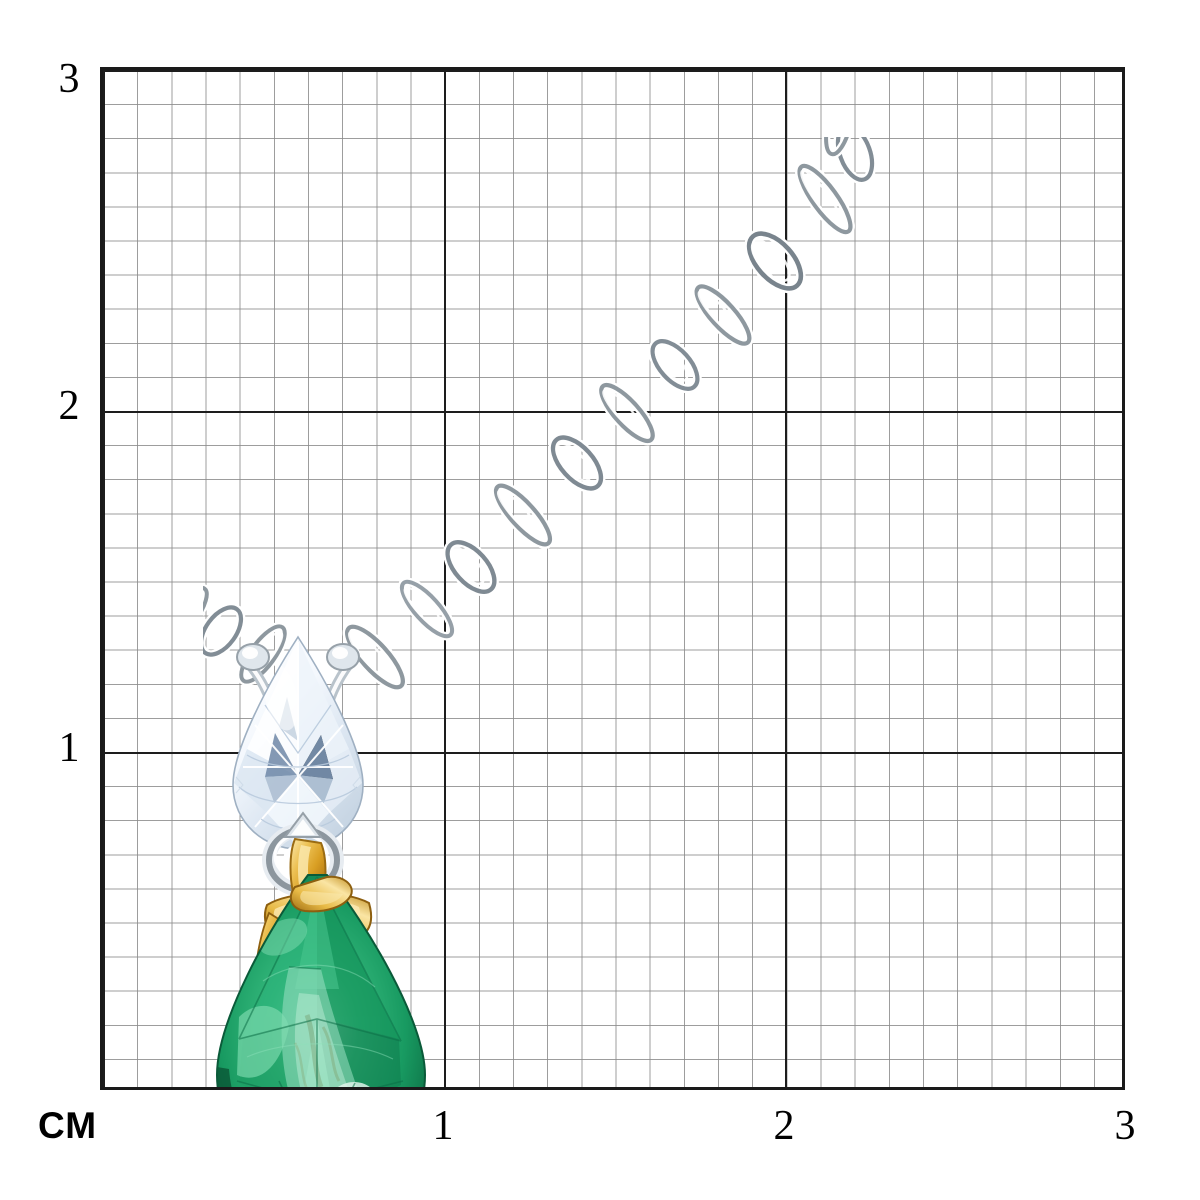 This screenshot has width=1200, height=1200. Describe the element at coordinates (69, 79) in the screenshot. I see `y-axis-tick-3: 3` at that location.